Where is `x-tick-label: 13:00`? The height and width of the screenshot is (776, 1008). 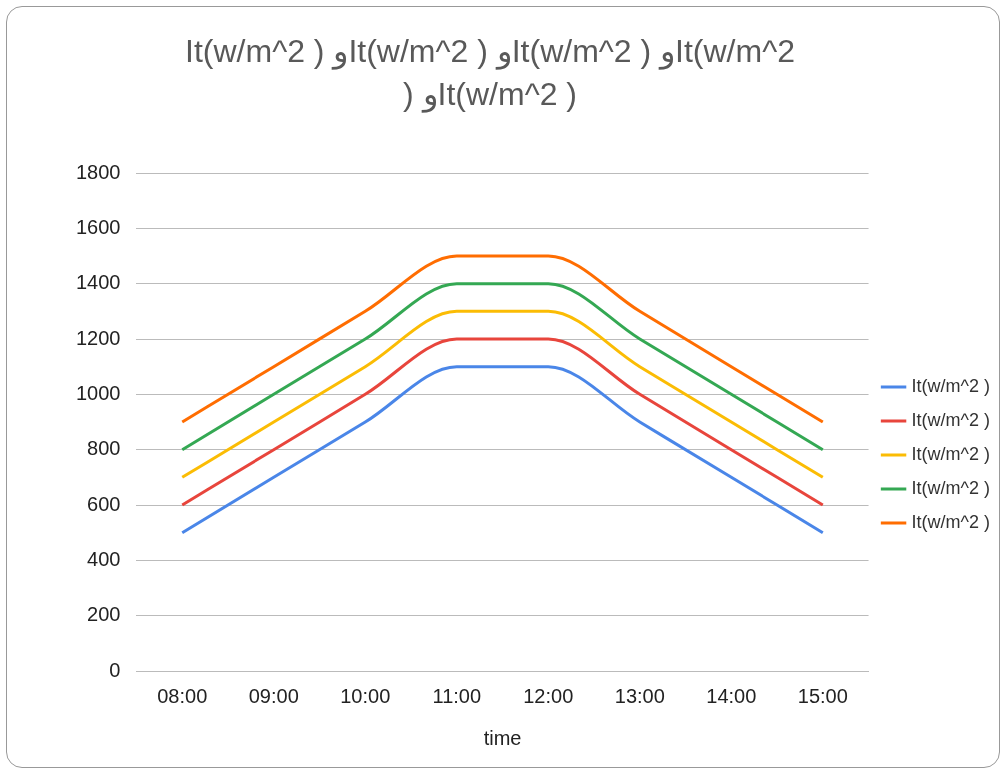
x-tick-label: 13:00 is located at coordinates (639, 695).